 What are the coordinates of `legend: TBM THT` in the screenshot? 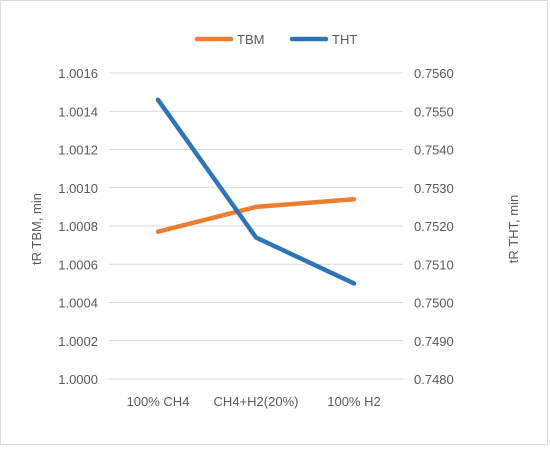 It's located at (275, 39).